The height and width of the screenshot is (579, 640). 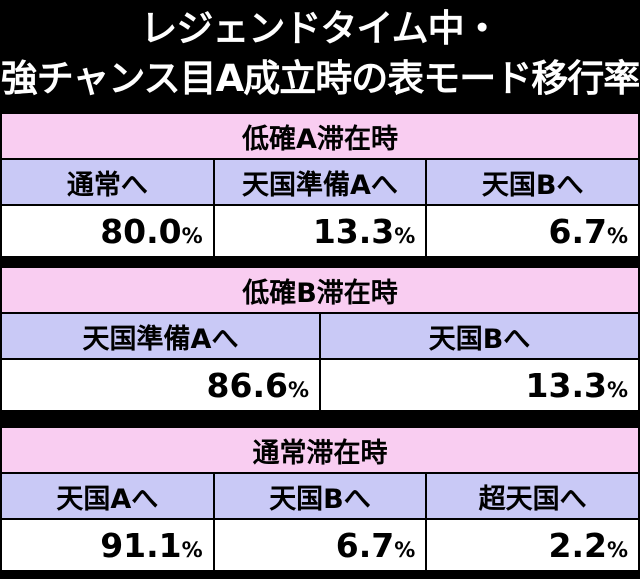 I want to click on value-number: 86.6, so click(x=247, y=385).